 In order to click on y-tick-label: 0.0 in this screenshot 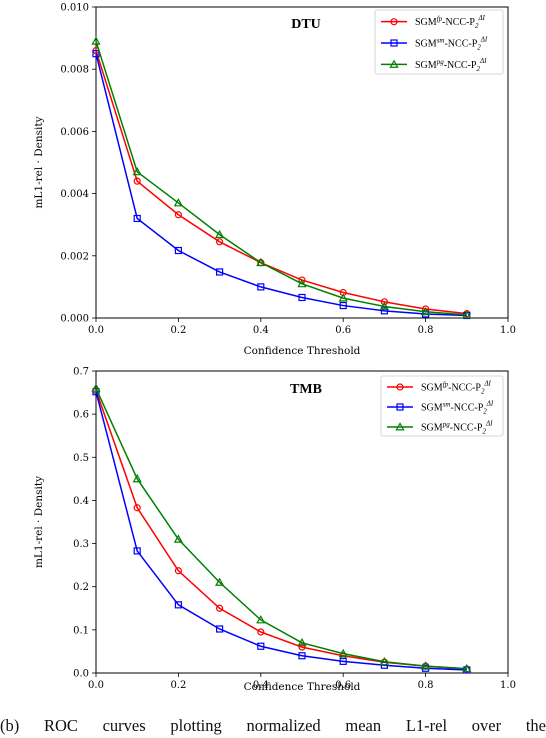, I will do `click(81, 674)`.